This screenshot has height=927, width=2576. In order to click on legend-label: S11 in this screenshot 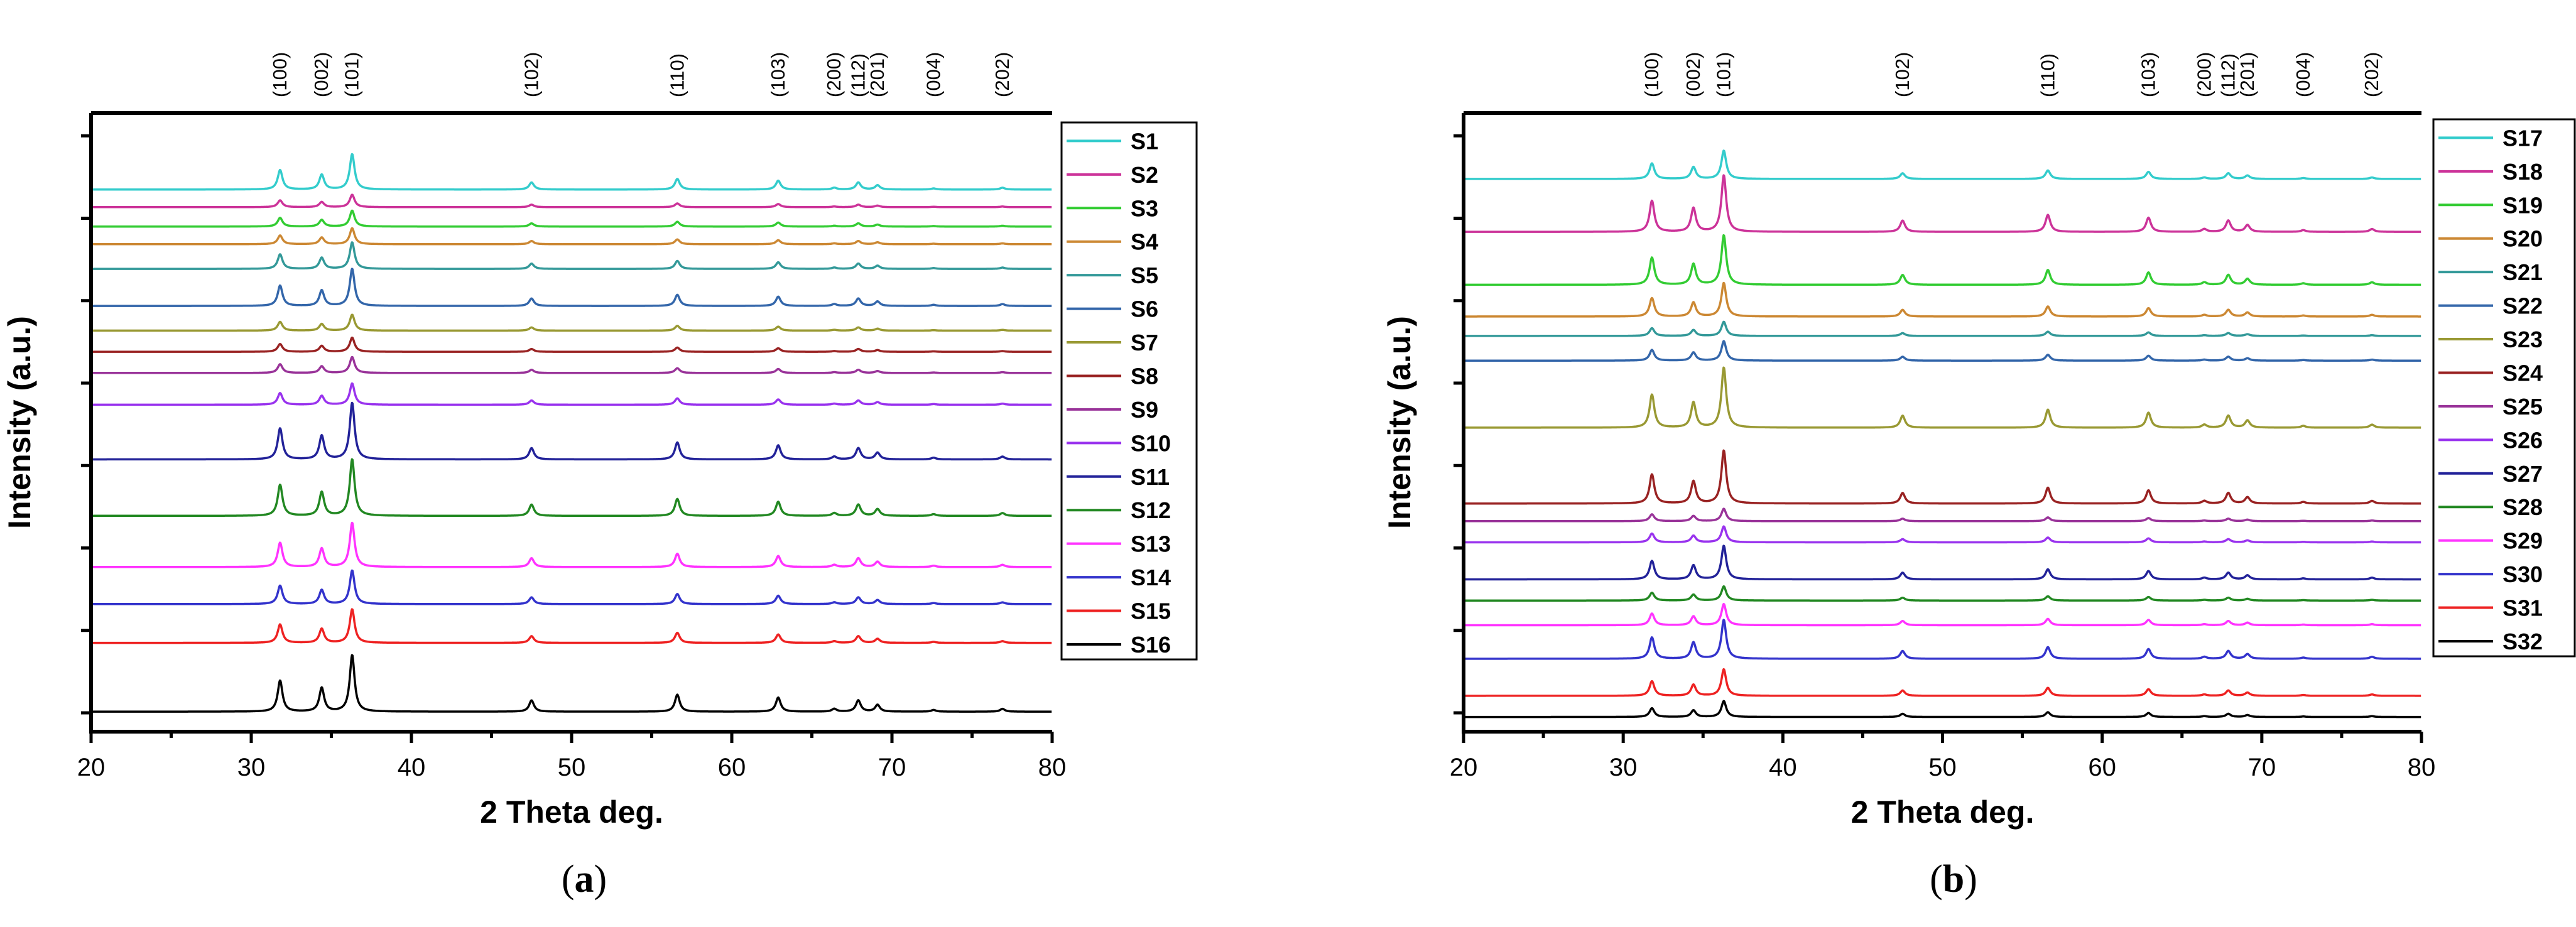, I will do `click(1150, 477)`.